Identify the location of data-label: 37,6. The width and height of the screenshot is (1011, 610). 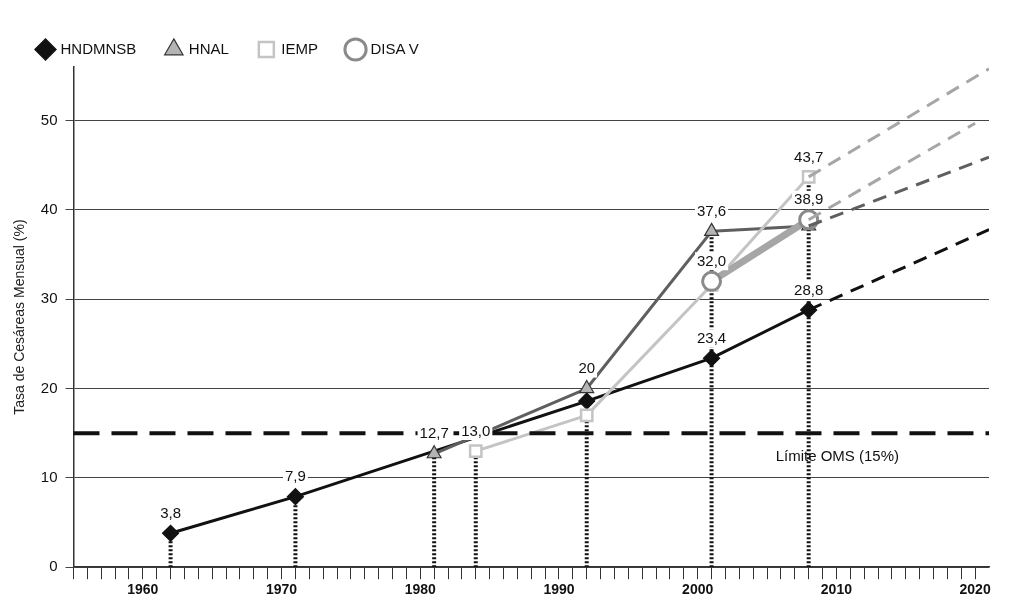
(711, 210).